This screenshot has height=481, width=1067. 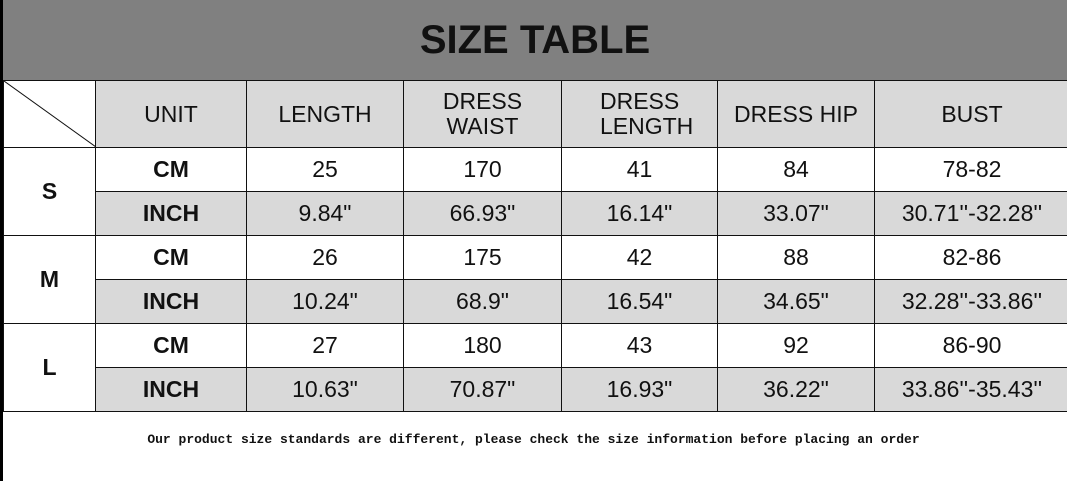 What do you see at coordinates (639, 169) in the screenshot?
I see `value-cell: 41` at bounding box center [639, 169].